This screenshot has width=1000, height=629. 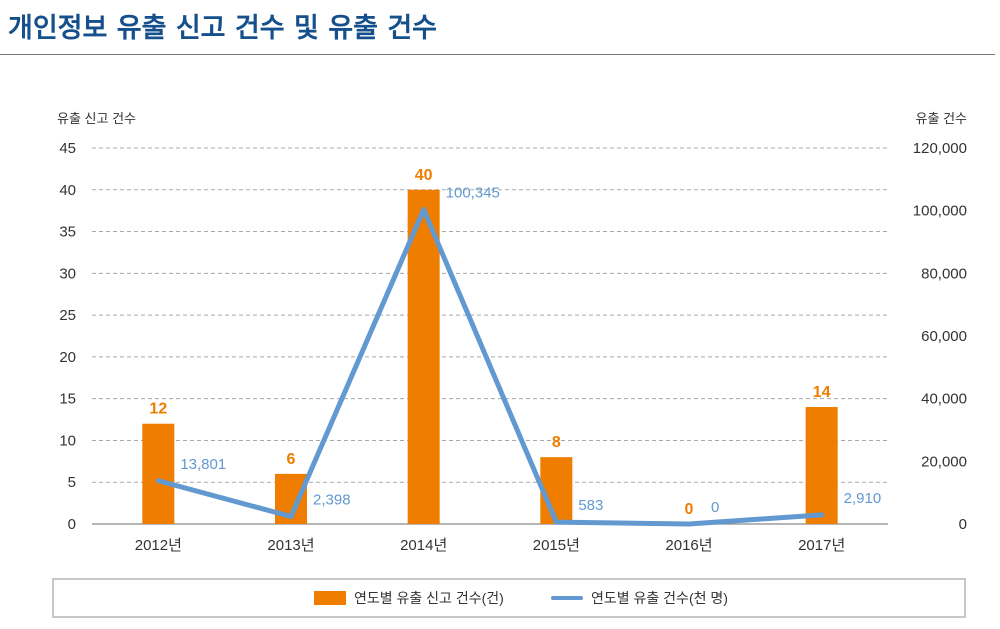 What do you see at coordinates (944, 461) in the screenshot?
I see `right-tick-label: 20,000` at bounding box center [944, 461].